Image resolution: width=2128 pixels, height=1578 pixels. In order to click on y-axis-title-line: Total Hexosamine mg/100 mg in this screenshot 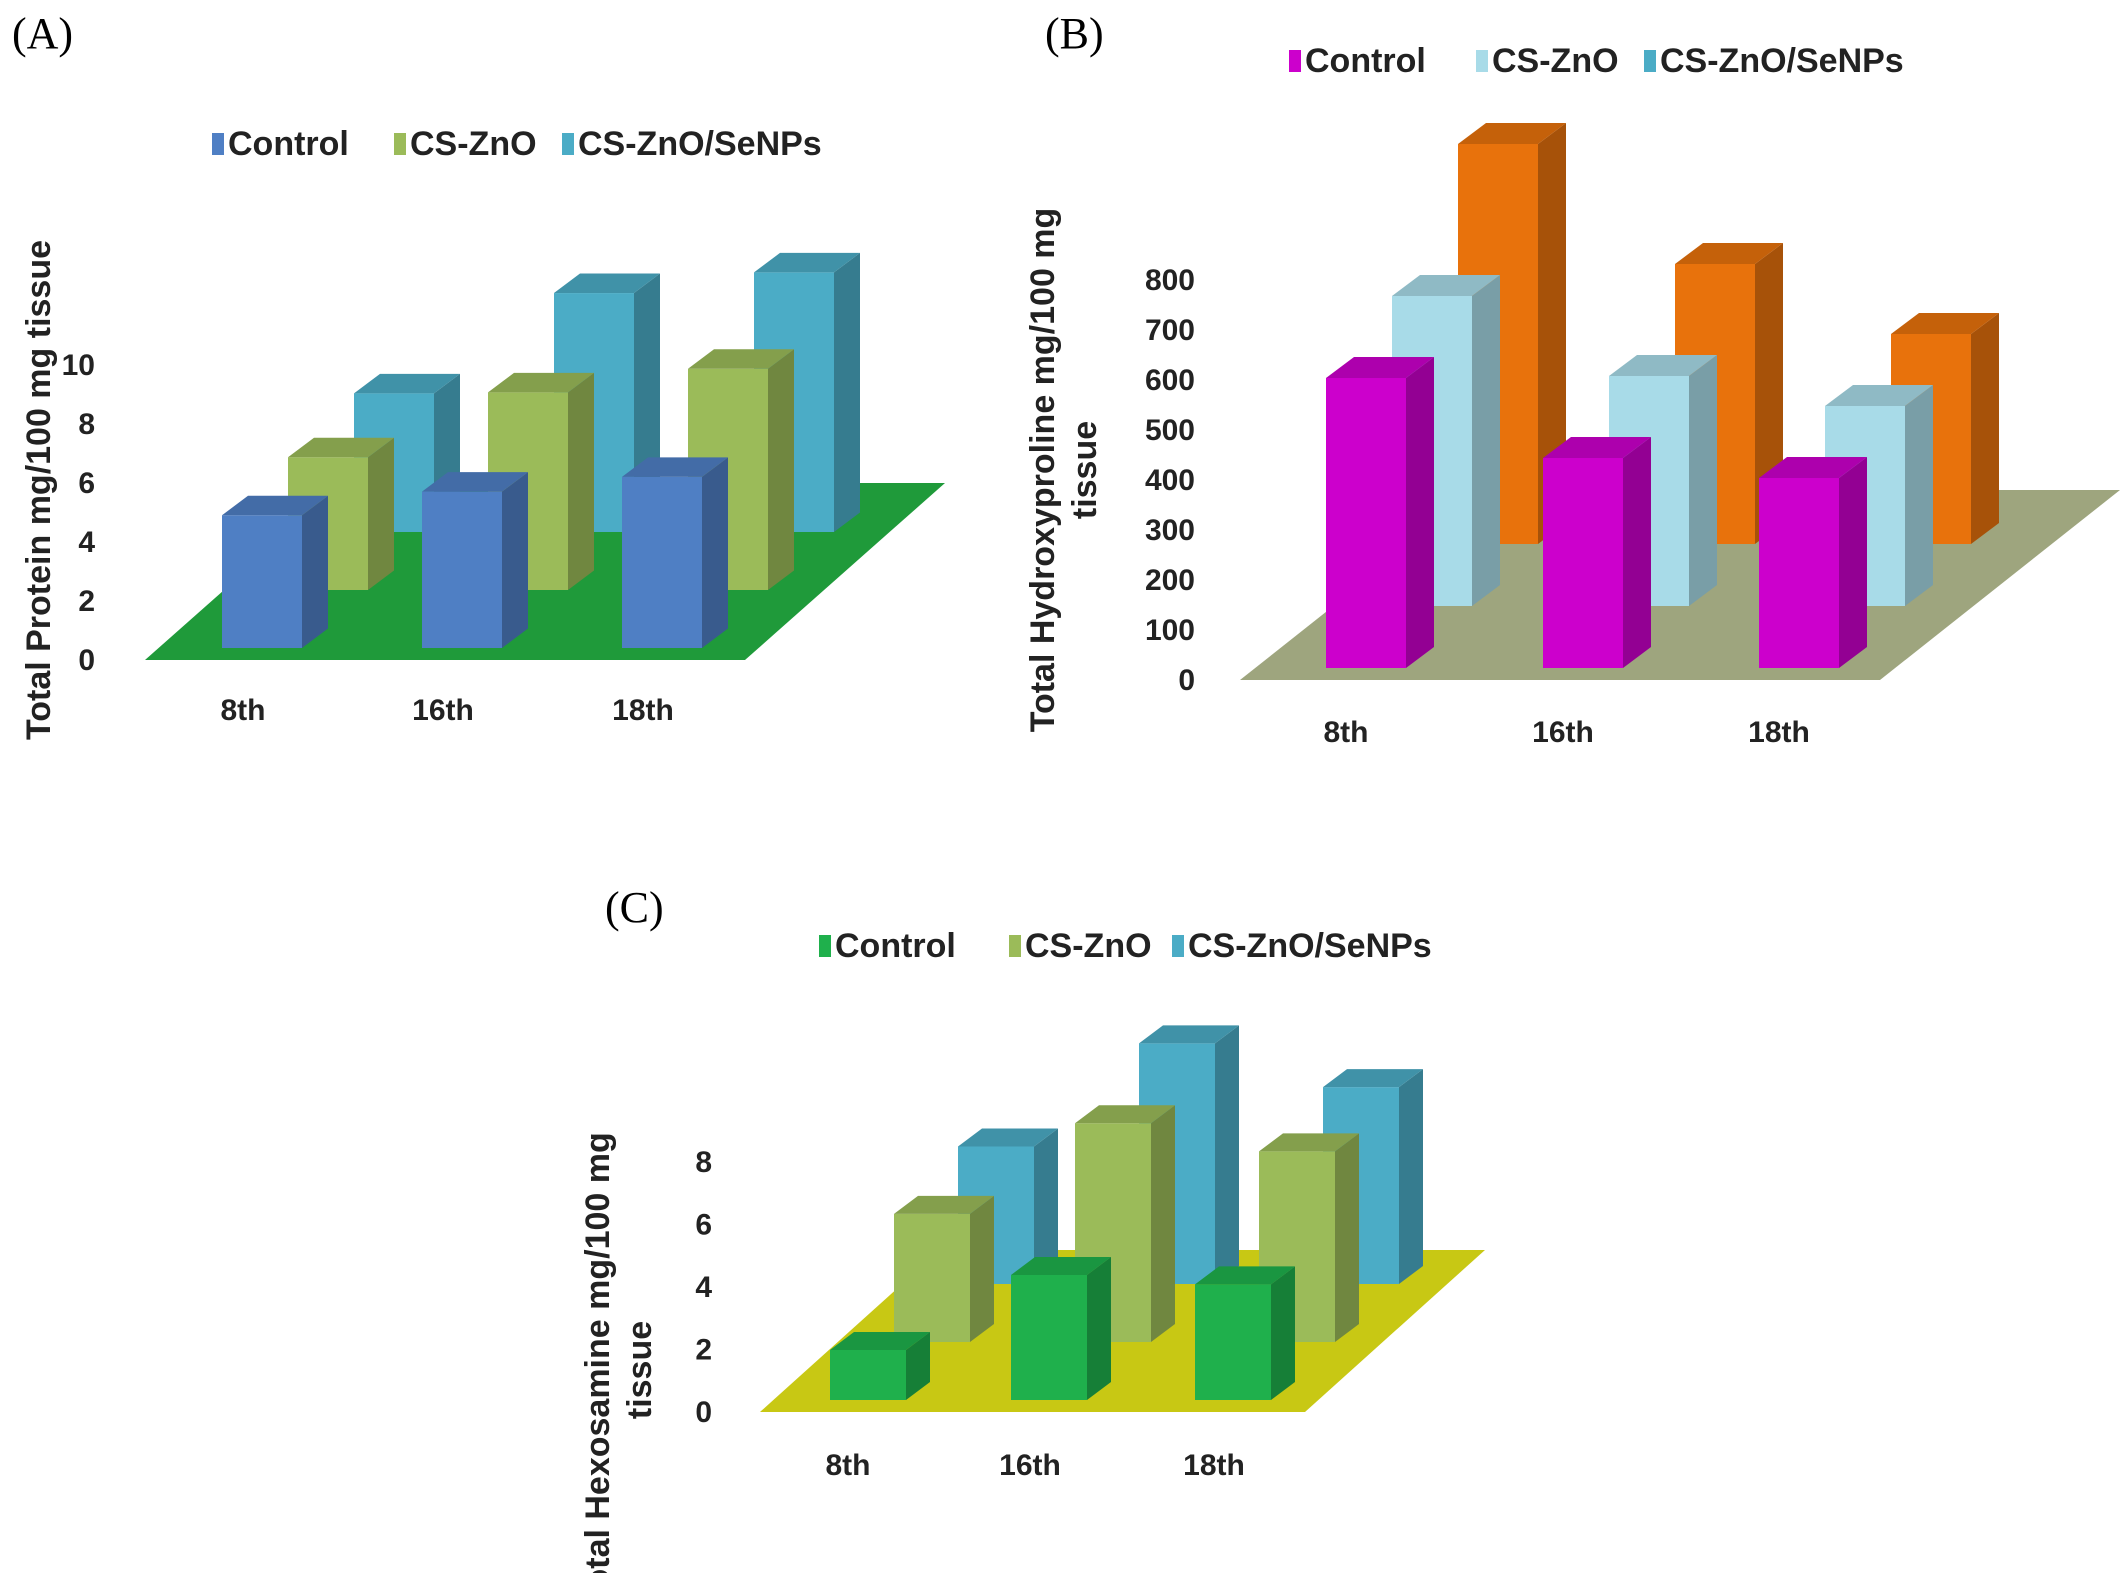, I will do `click(598, 1352)`.